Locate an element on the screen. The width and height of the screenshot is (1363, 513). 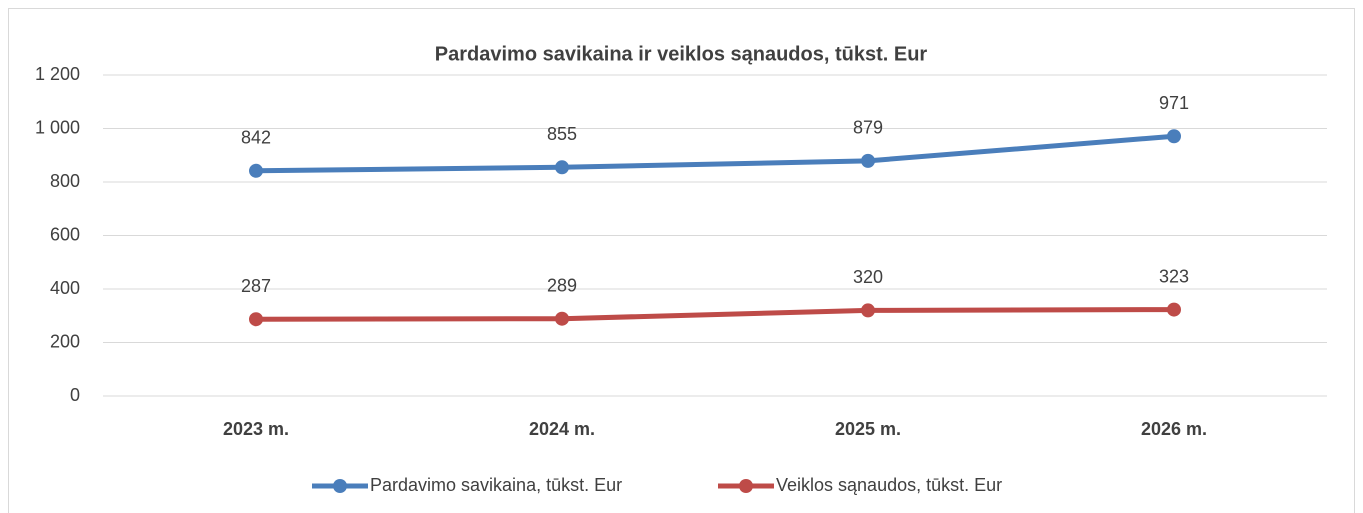
legend-label: Veiklos sąnaudos, tūkst. Eur is located at coordinates (889, 485).